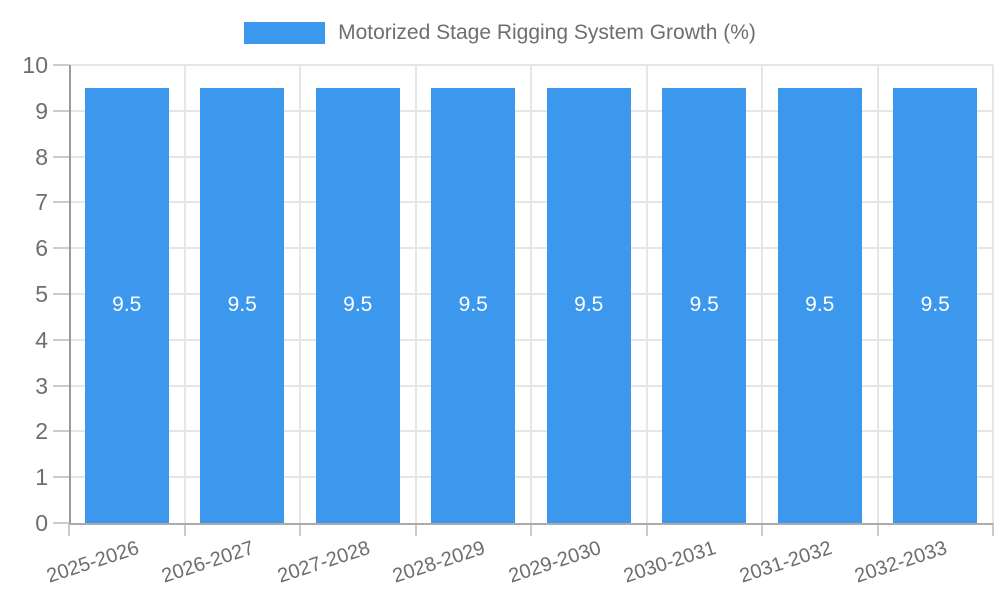  What do you see at coordinates (70, 294) in the screenshot?
I see `y-axis-line` at bounding box center [70, 294].